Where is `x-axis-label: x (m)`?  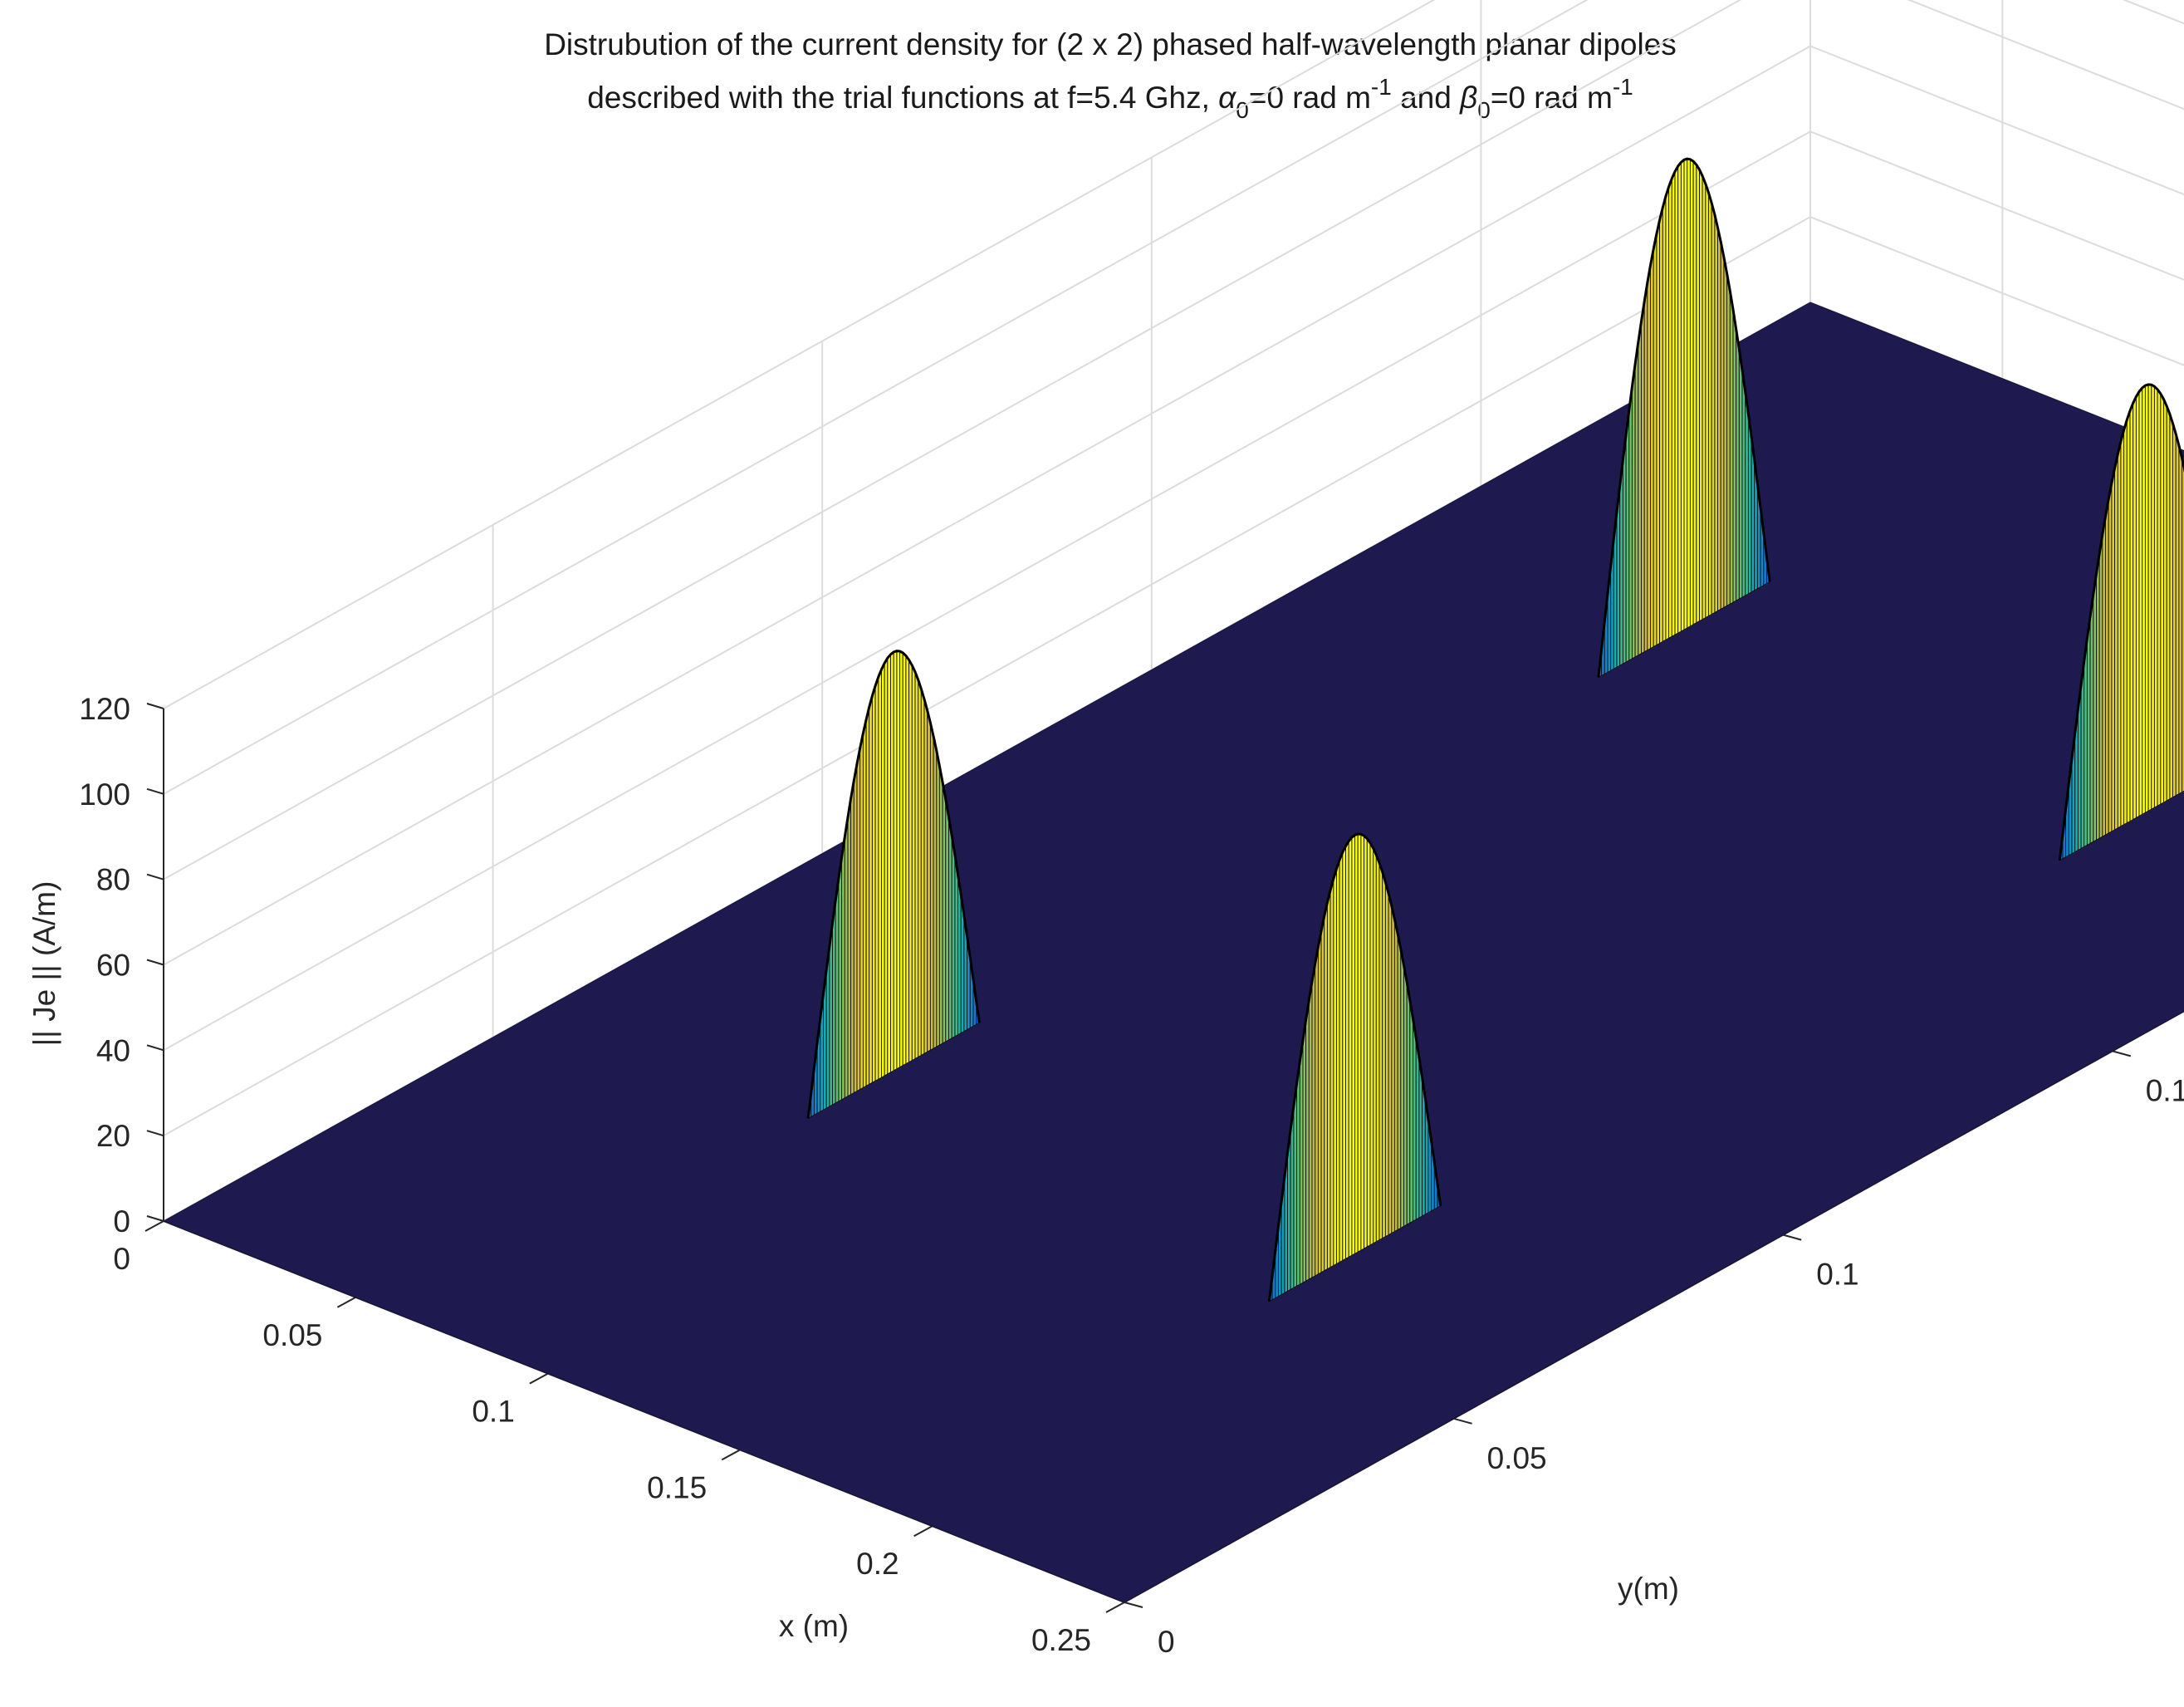
x-axis-label: x (m) is located at coordinates (814, 1626).